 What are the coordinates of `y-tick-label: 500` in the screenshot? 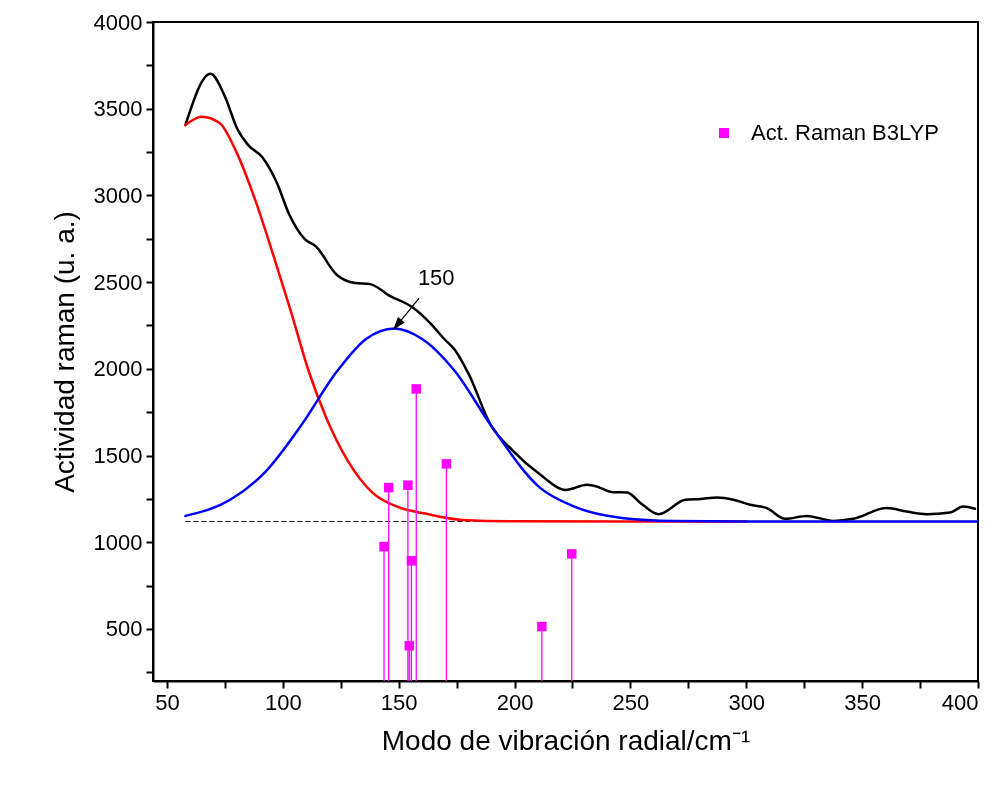 It's located at (124, 629).